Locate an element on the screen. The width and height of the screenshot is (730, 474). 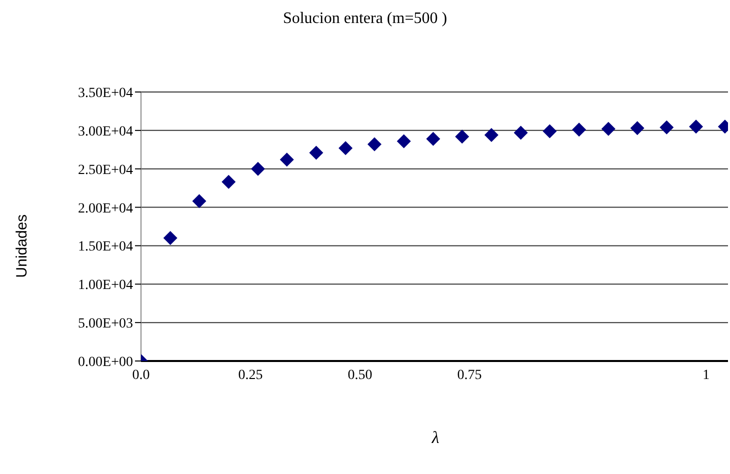
x-tick-label: 0.50 is located at coordinates (360, 375).